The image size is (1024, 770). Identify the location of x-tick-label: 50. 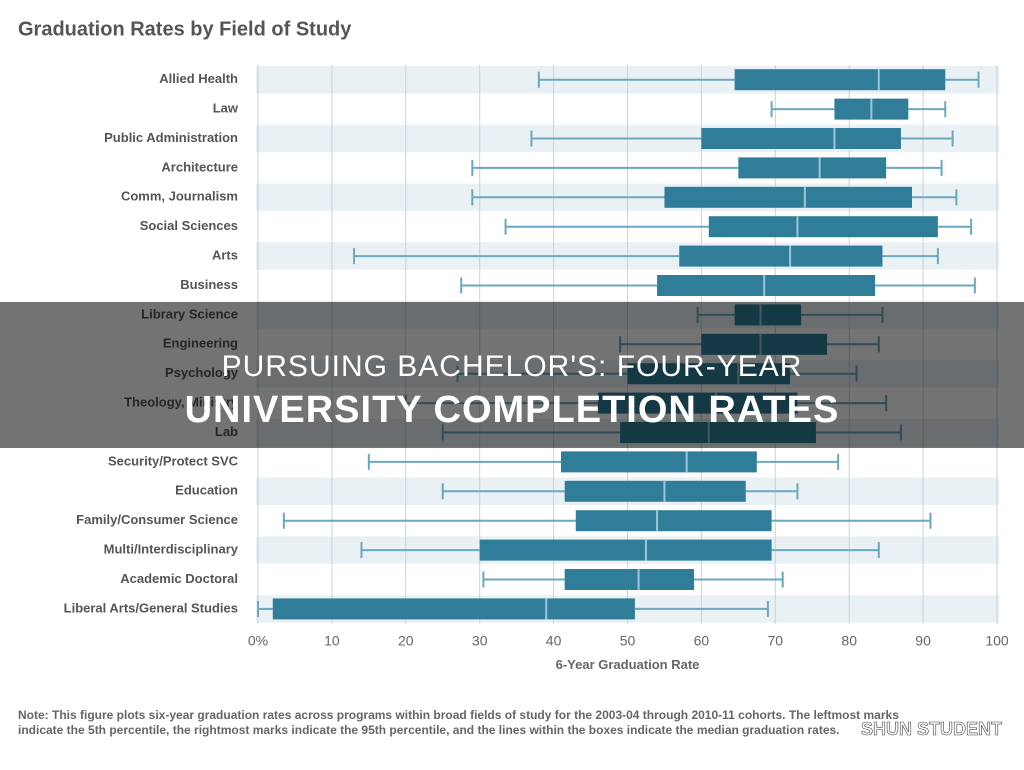
(628, 640).